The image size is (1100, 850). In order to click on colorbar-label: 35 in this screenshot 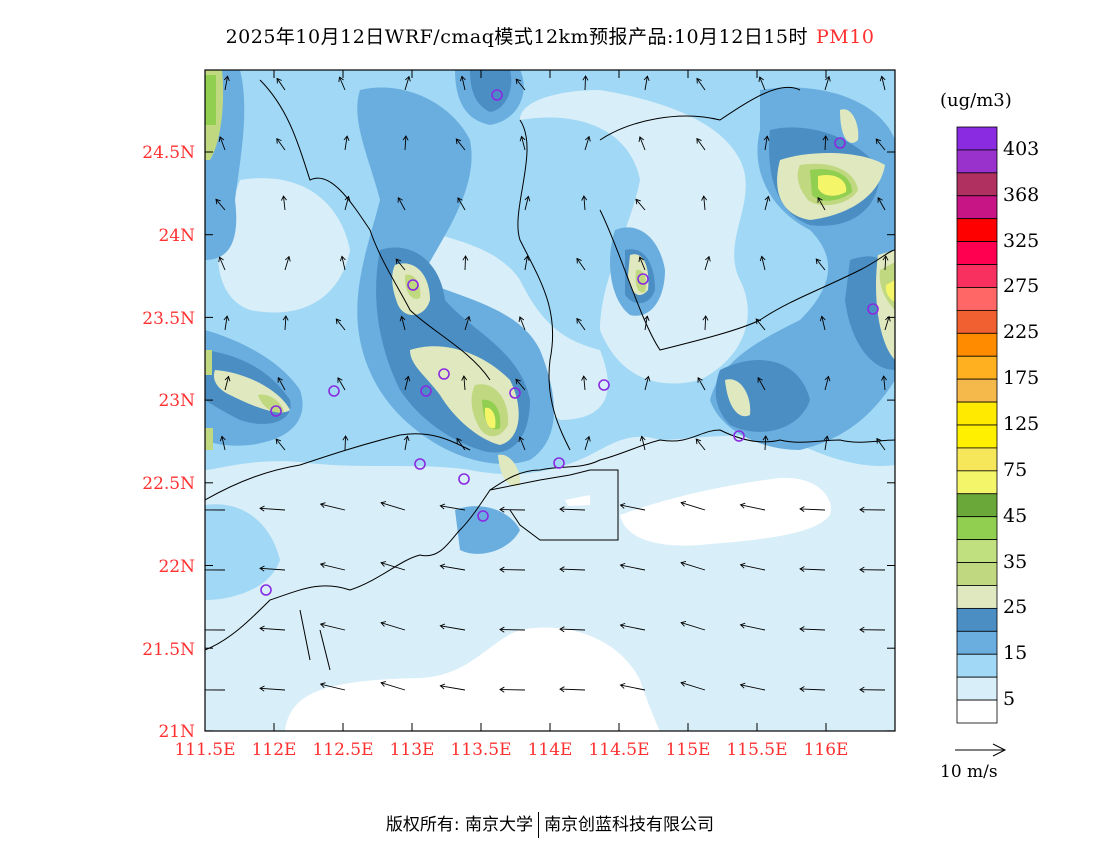, I will do `click(1015, 561)`.